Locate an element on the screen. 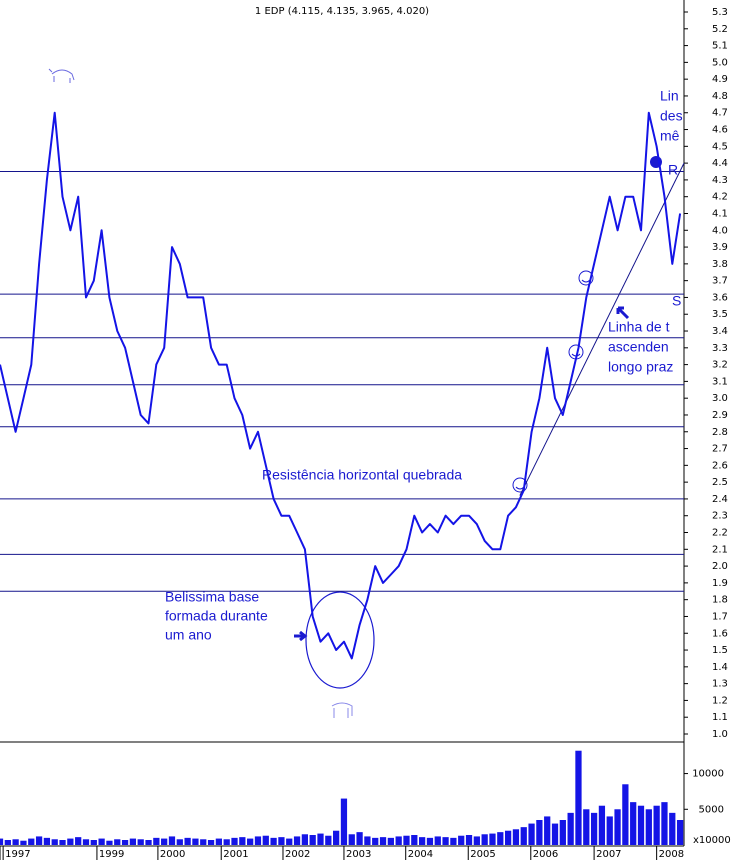  annotation: Belissima base is located at coordinates (212, 597).